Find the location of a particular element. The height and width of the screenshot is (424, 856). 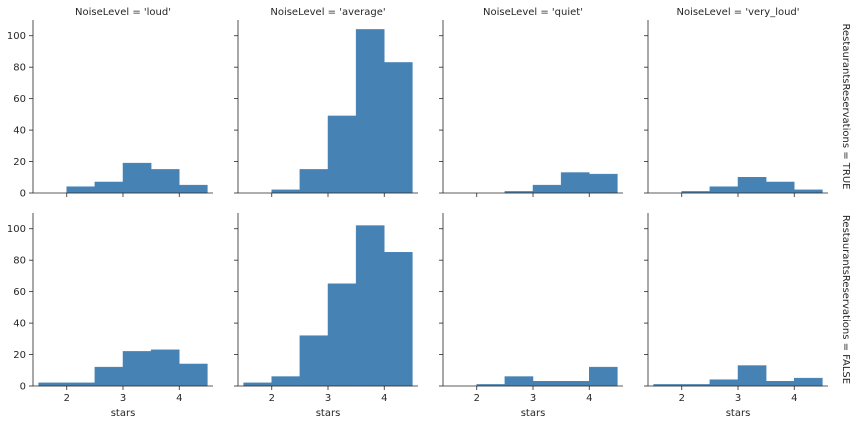

column-title: NoiseLevel = 'very_loud' is located at coordinates (737, 12).